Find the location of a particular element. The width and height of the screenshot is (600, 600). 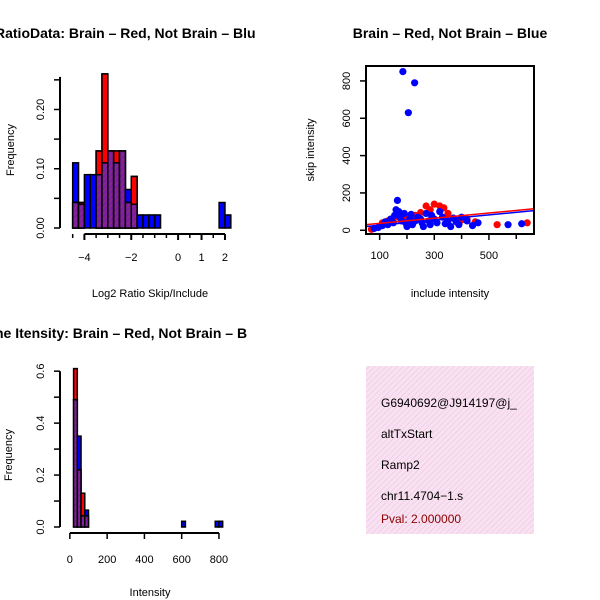

scatter-y-tick-label: 400 is located at coordinates (347, 155).